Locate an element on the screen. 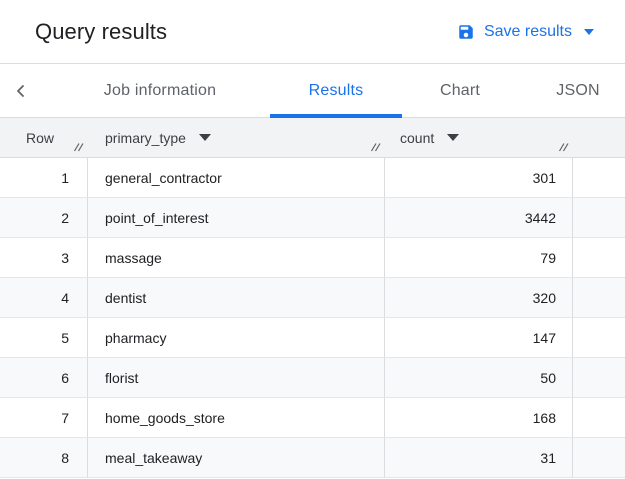 This screenshot has height=479, width=625. primary-type-cell: florist is located at coordinates (236, 377).